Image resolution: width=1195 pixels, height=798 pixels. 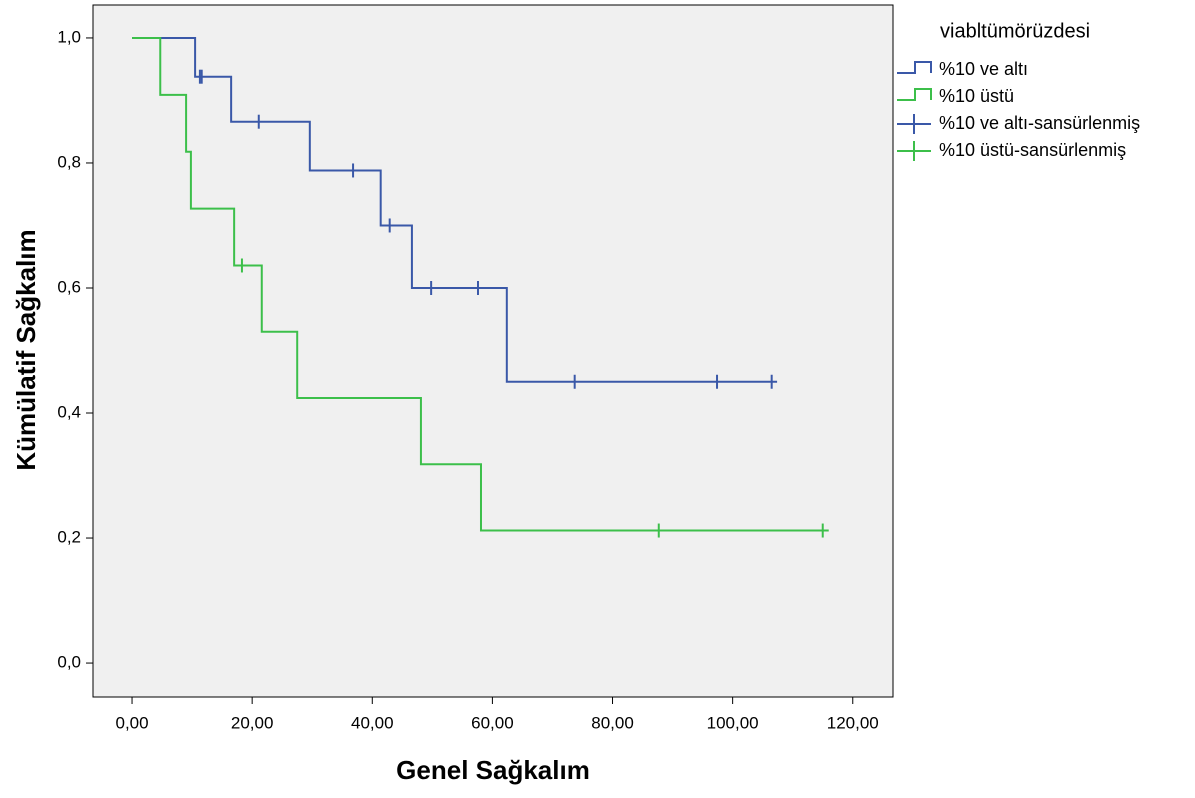 I want to click on x-tick-label: 100,00, so click(x=733, y=722).